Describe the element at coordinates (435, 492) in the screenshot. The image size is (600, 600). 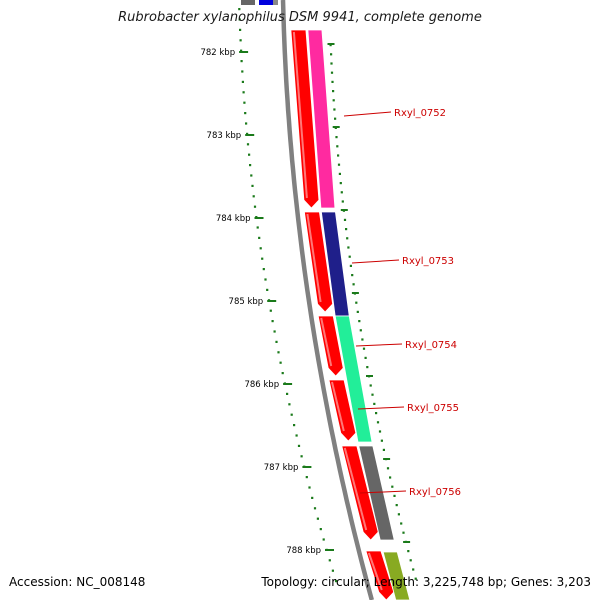
I see `gene-label: Rxyl_0756` at that location.